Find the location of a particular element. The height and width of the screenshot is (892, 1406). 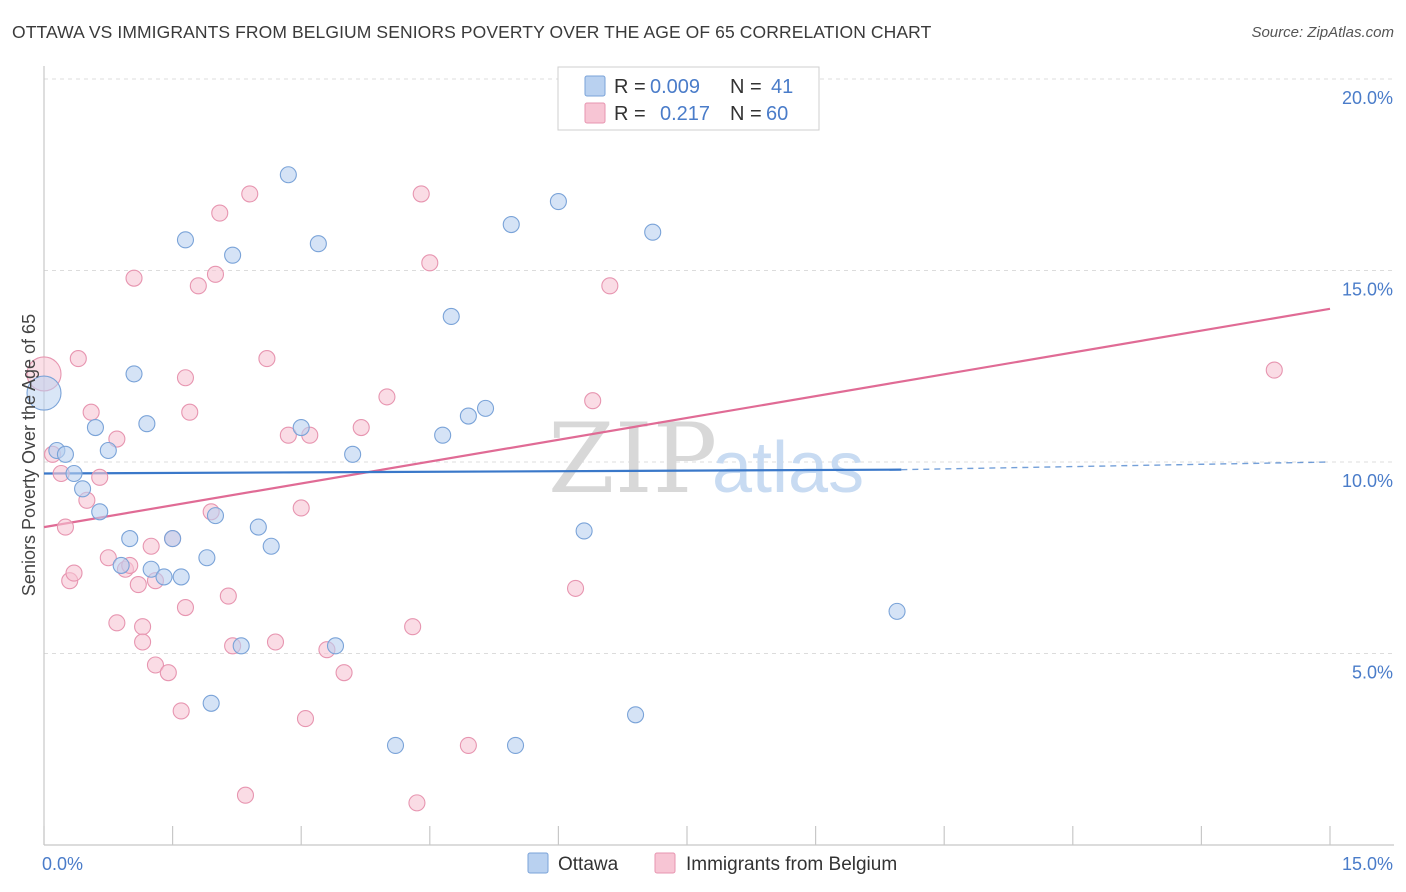

bottom-legend: Ottawa Immigrants from Belgium is located at coordinates (712, 863).